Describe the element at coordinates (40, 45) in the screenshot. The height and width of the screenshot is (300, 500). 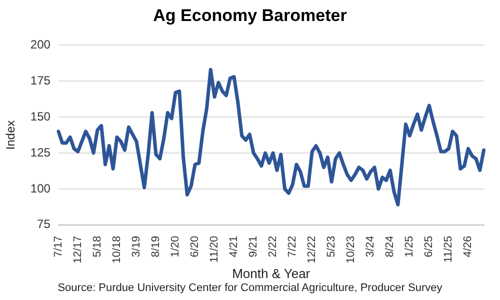
I see `y-tick-label: 200` at that location.